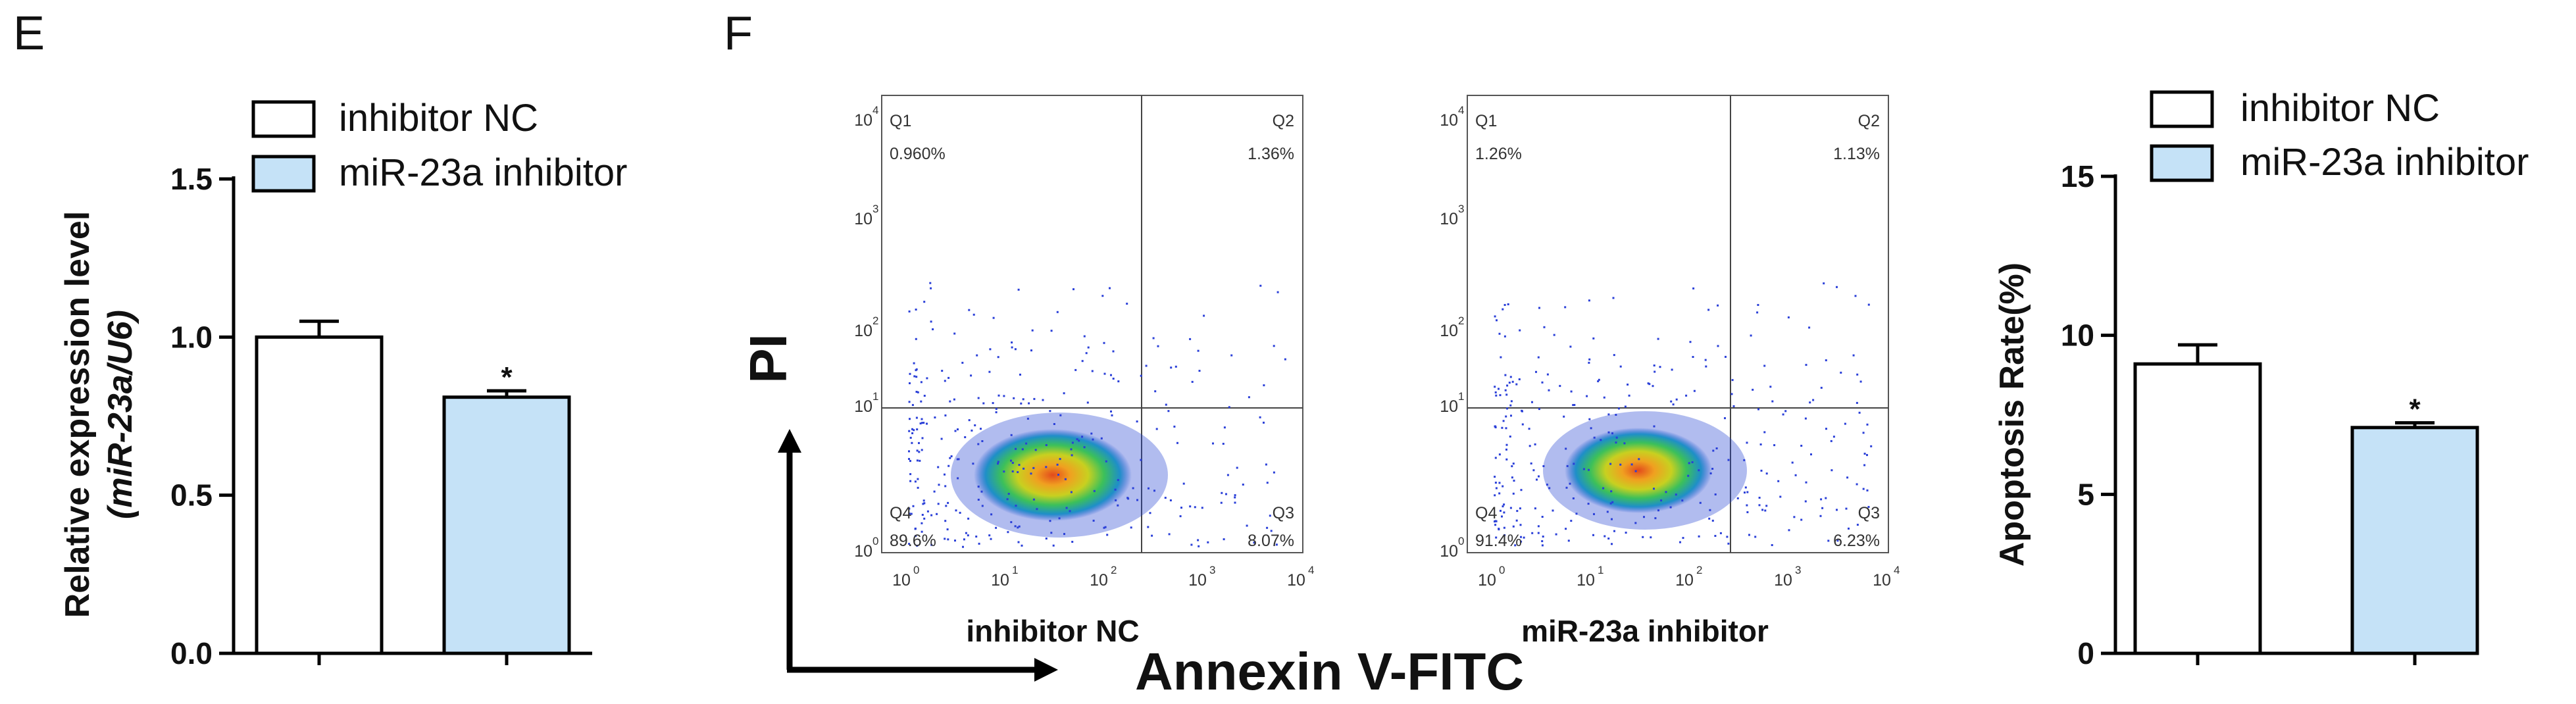 This screenshot has width=2576, height=704. Describe the element at coordinates (768, 359) in the screenshot. I see `pi-axis-label: PI` at that location.